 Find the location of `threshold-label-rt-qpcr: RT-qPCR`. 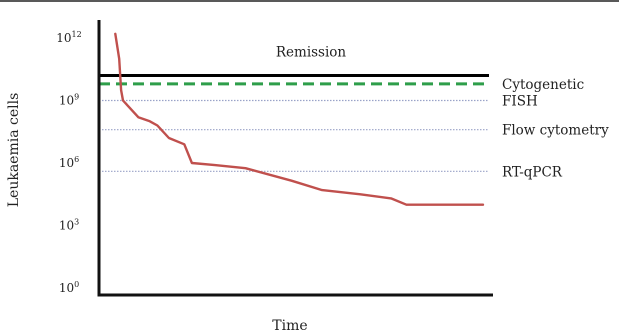

threshold-label-rt-qpcr: RT-qPCR is located at coordinates (532, 172).